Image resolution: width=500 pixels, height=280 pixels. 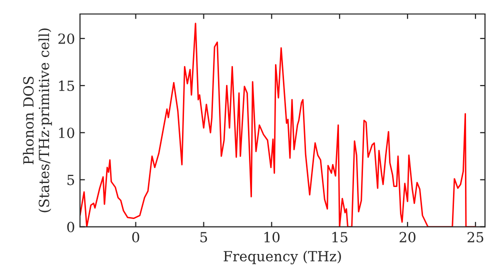 What do you see at coordinates (66, 86) in the screenshot?
I see `y-tick-label: 15` at bounding box center [66, 86].